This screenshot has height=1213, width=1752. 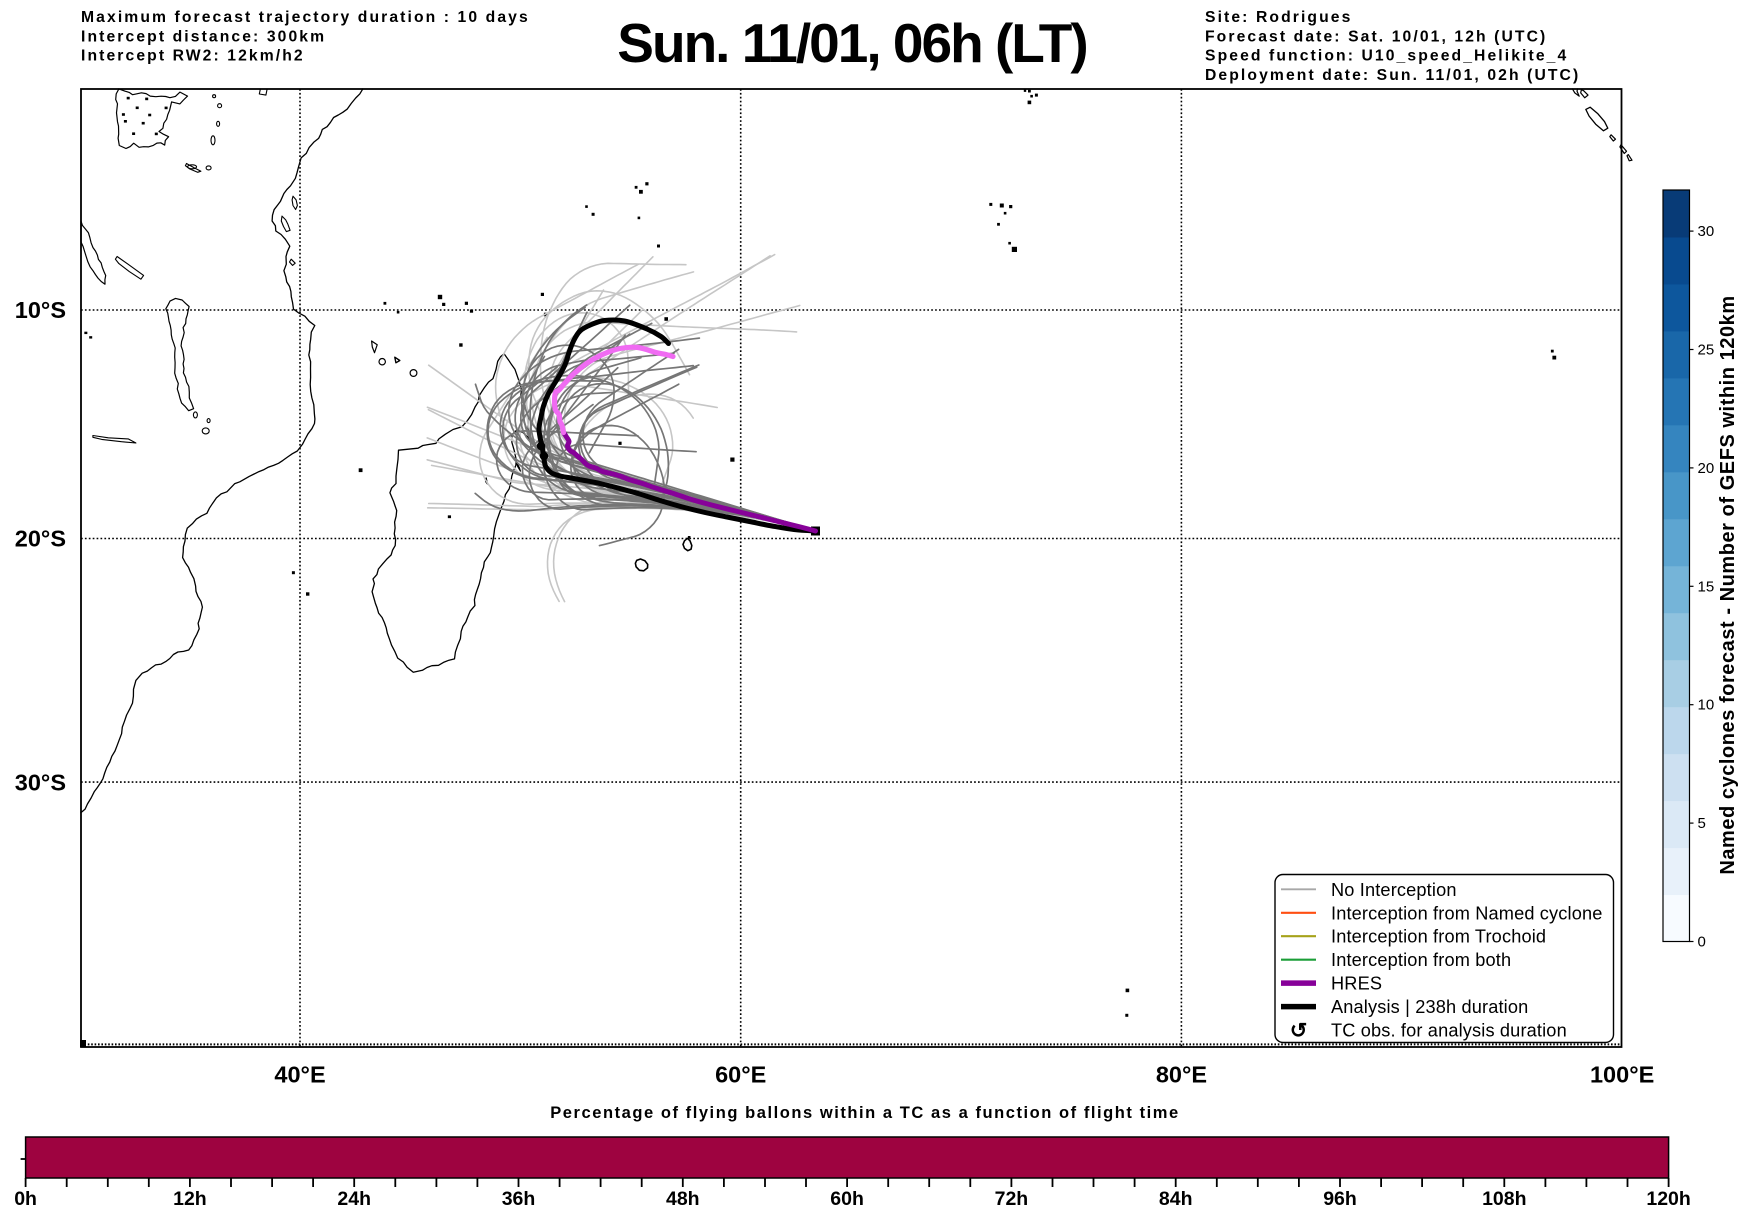 What do you see at coordinates (740, 1075) in the screenshot?
I see `svg-text: 60°E` at bounding box center [740, 1075].